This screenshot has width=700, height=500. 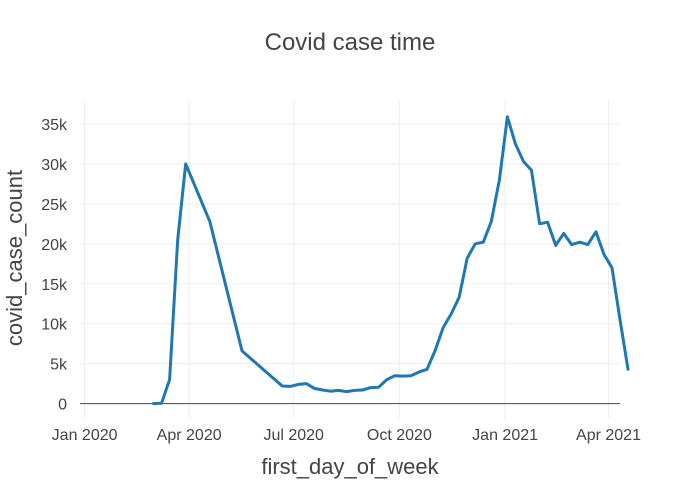 I want to click on y-tick-label: 0, so click(x=62, y=405).